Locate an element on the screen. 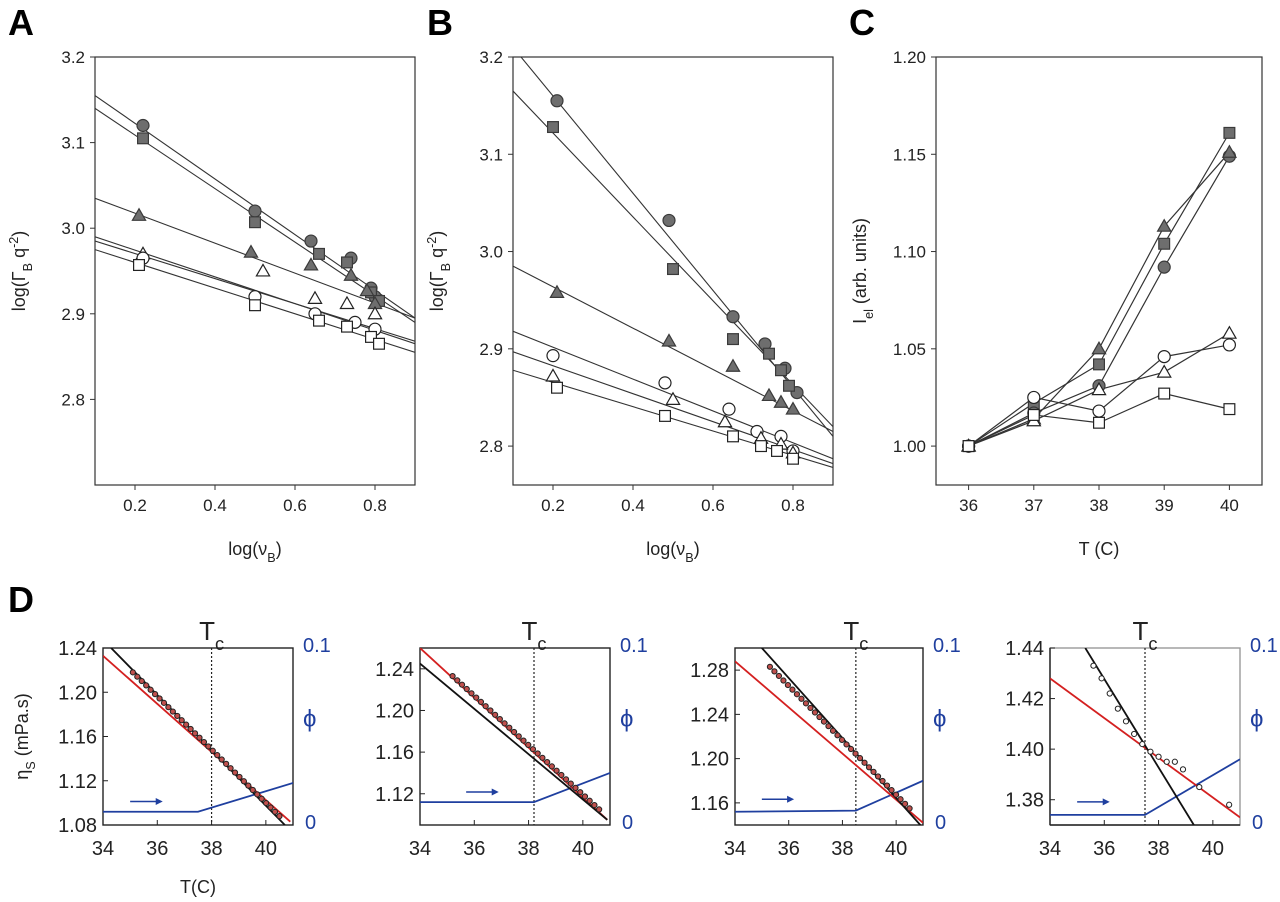  y-axis-label: Iel (arb. units) is located at coordinates (863, 271).